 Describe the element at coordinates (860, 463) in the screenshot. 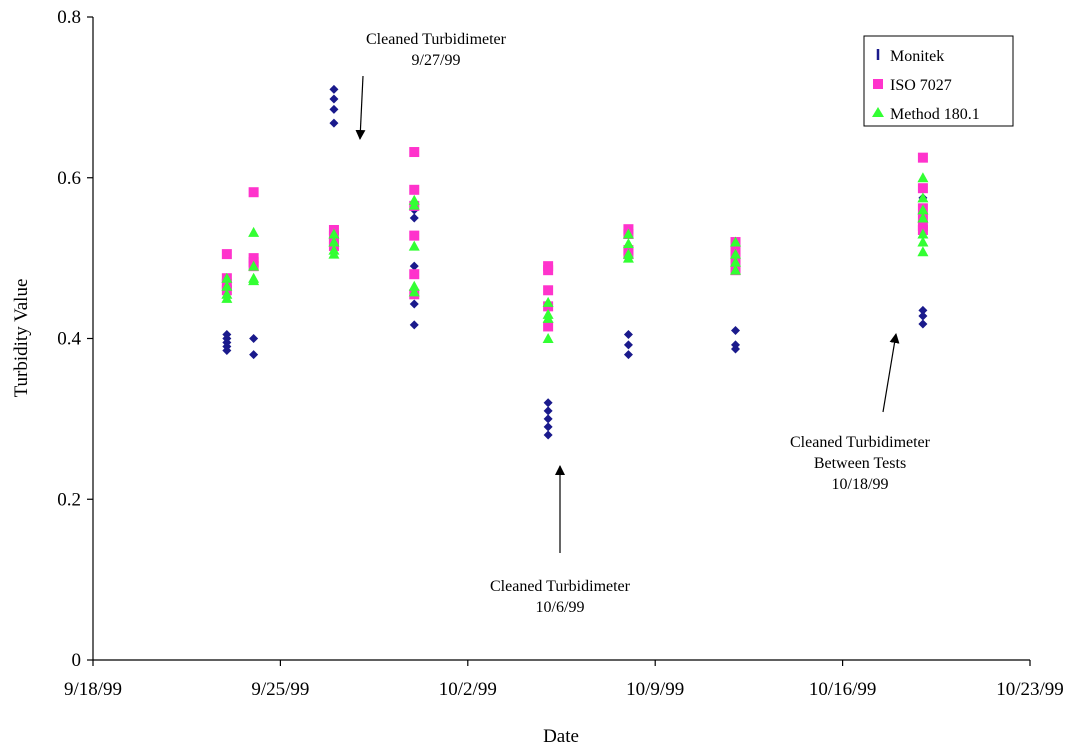

I see `annotation-3-line-2: Between Tests` at that location.